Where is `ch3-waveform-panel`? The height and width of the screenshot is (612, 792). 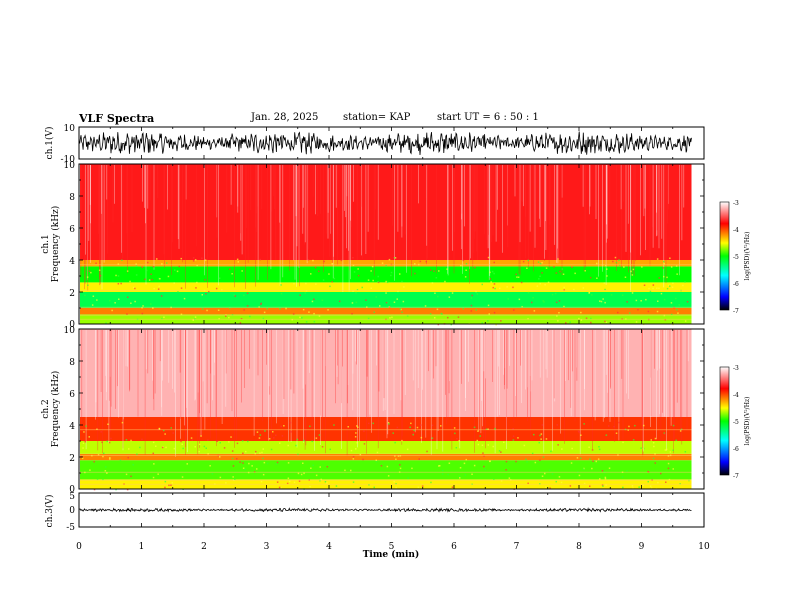 ch3-waveform-panel is located at coordinates (385, 510).